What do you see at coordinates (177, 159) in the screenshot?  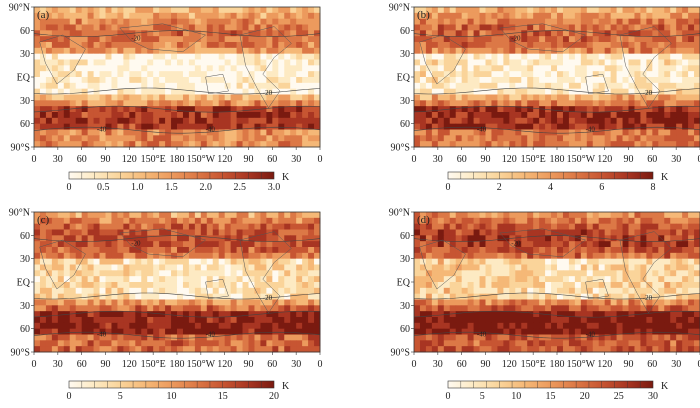 I see `x-tick-label: 180` at bounding box center [177, 159].